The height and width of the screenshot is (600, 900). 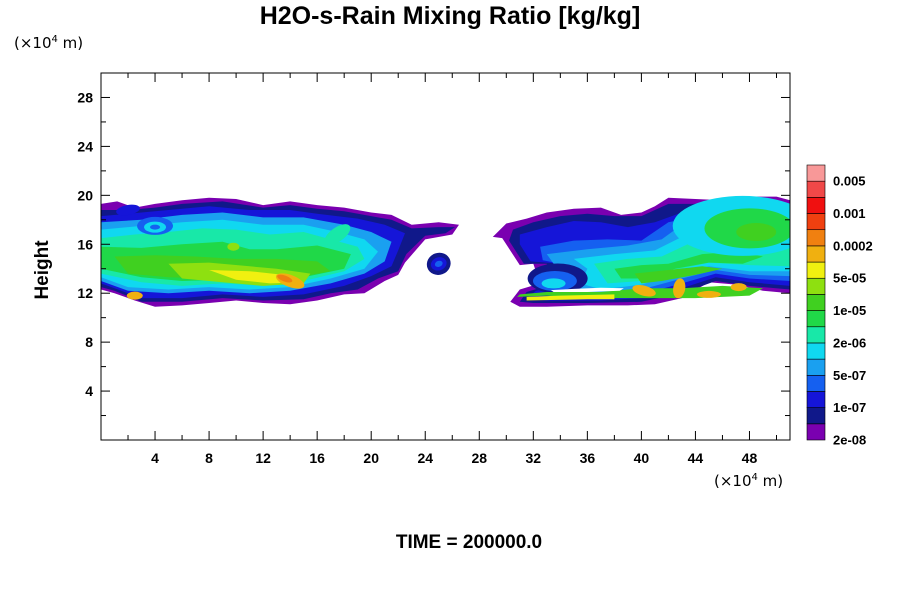 What do you see at coordinates (849, 310) in the screenshot?
I see `colorbar-label: 1e-05` at bounding box center [849, 310].